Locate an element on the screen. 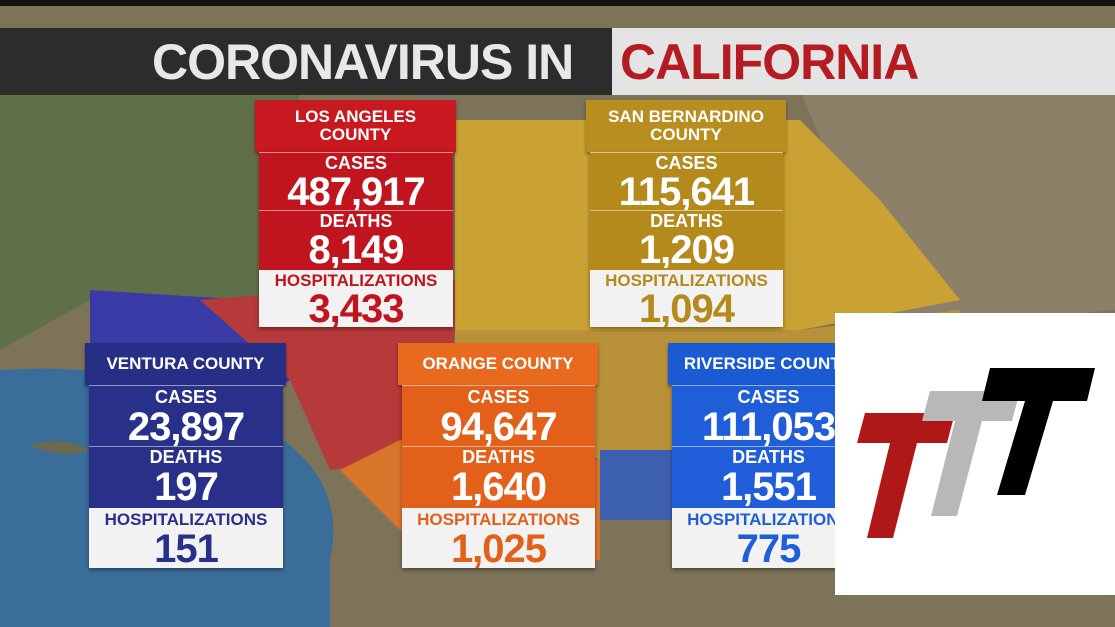  stat-value: 1,094 is located at coordinates (686, 309).